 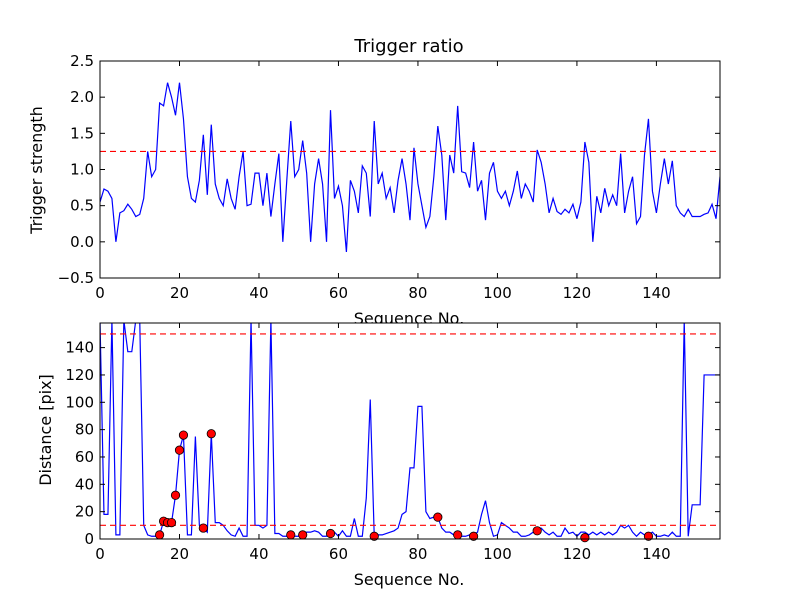 What do you see at coordinates (79, 348) in the screenshot?
I see `y-tick-label-bottom: 140` at bounding box center [79, 348].